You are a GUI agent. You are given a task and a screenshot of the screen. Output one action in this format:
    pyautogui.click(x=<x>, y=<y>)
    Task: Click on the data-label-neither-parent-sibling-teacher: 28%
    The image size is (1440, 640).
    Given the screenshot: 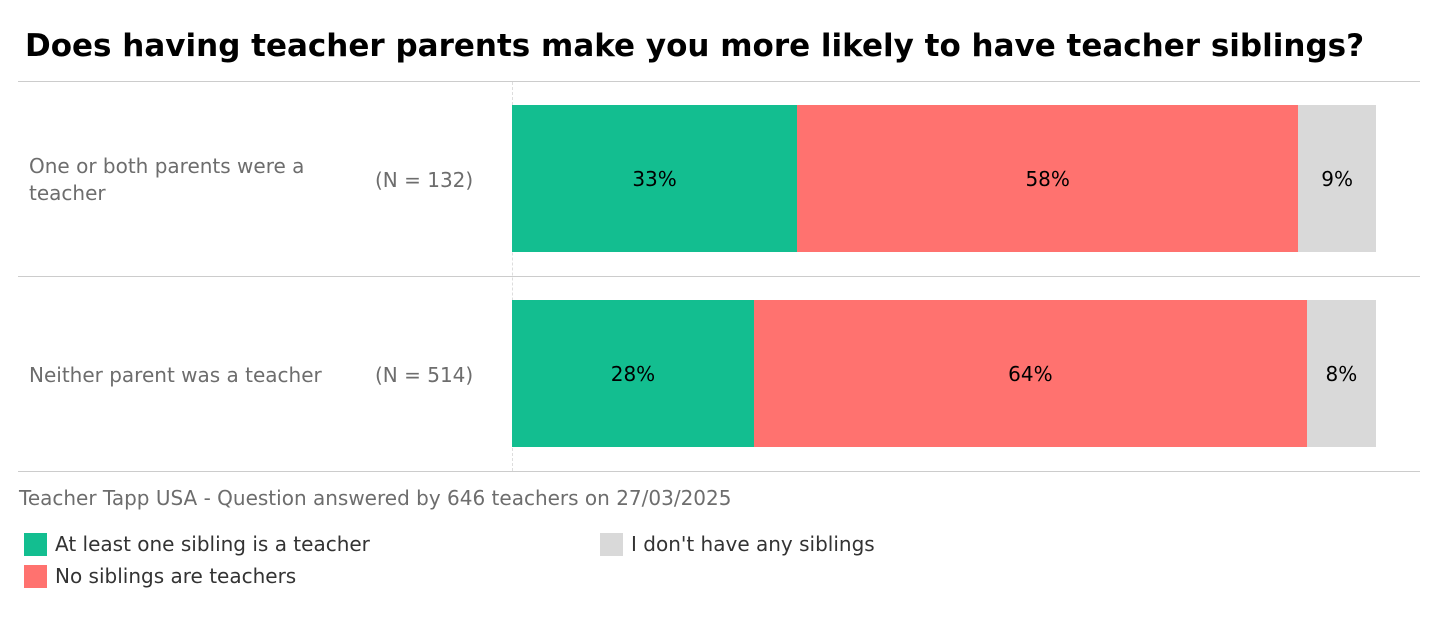 What is the action you would take?
    pyautogui.click(x=633, y=373)
    